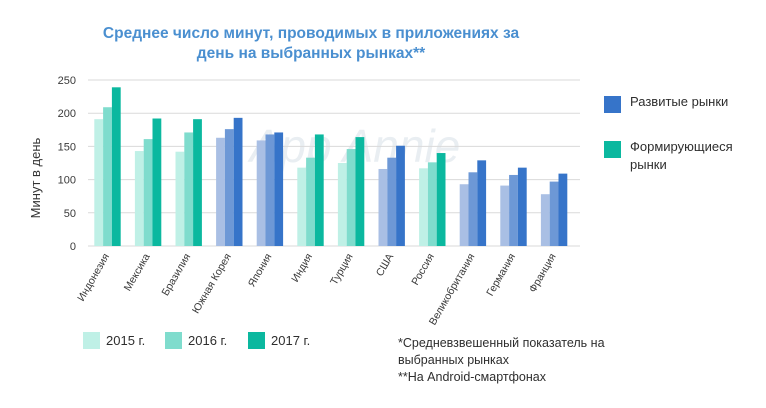 The height and width of the screenshot is (408, 766). What do you see at coordinates (93, 278) in the screenshot?
I see `category-label-1: Индонезия` at bounding box center [93, 278].